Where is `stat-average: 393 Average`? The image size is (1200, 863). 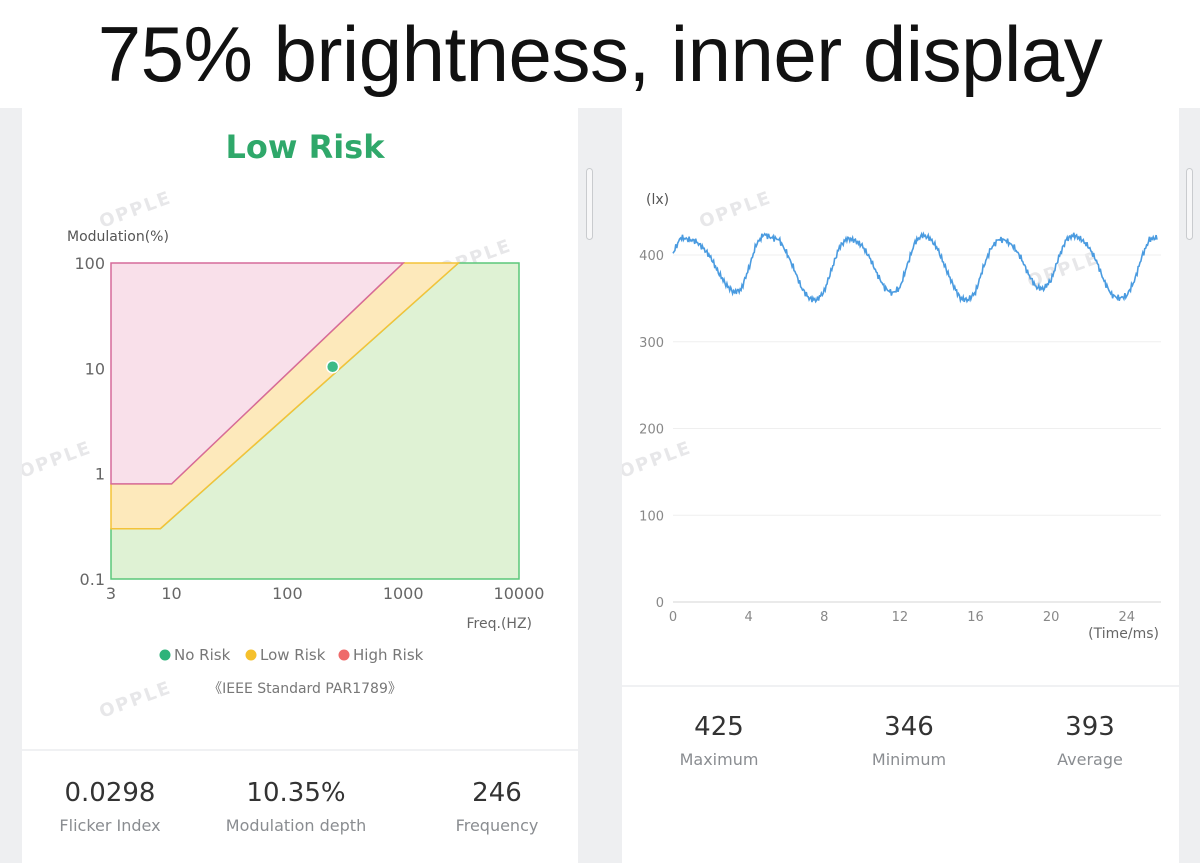
stat-average: 393 Average is located at coordinates (1090, 740).